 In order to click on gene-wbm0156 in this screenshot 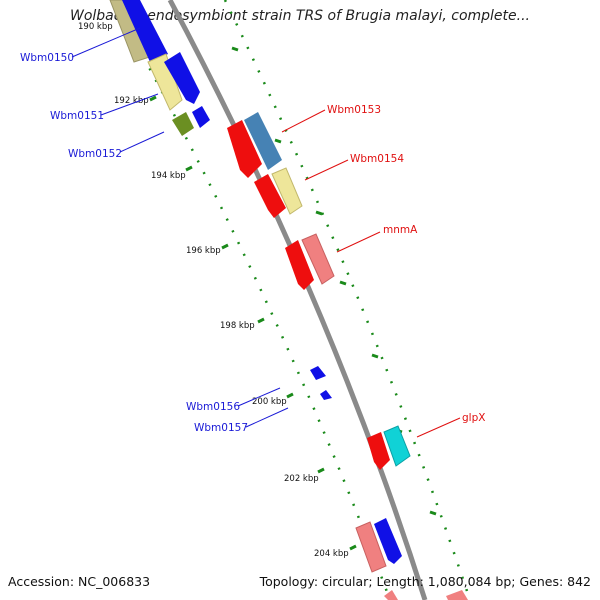, I will do `click(318, 373)`.